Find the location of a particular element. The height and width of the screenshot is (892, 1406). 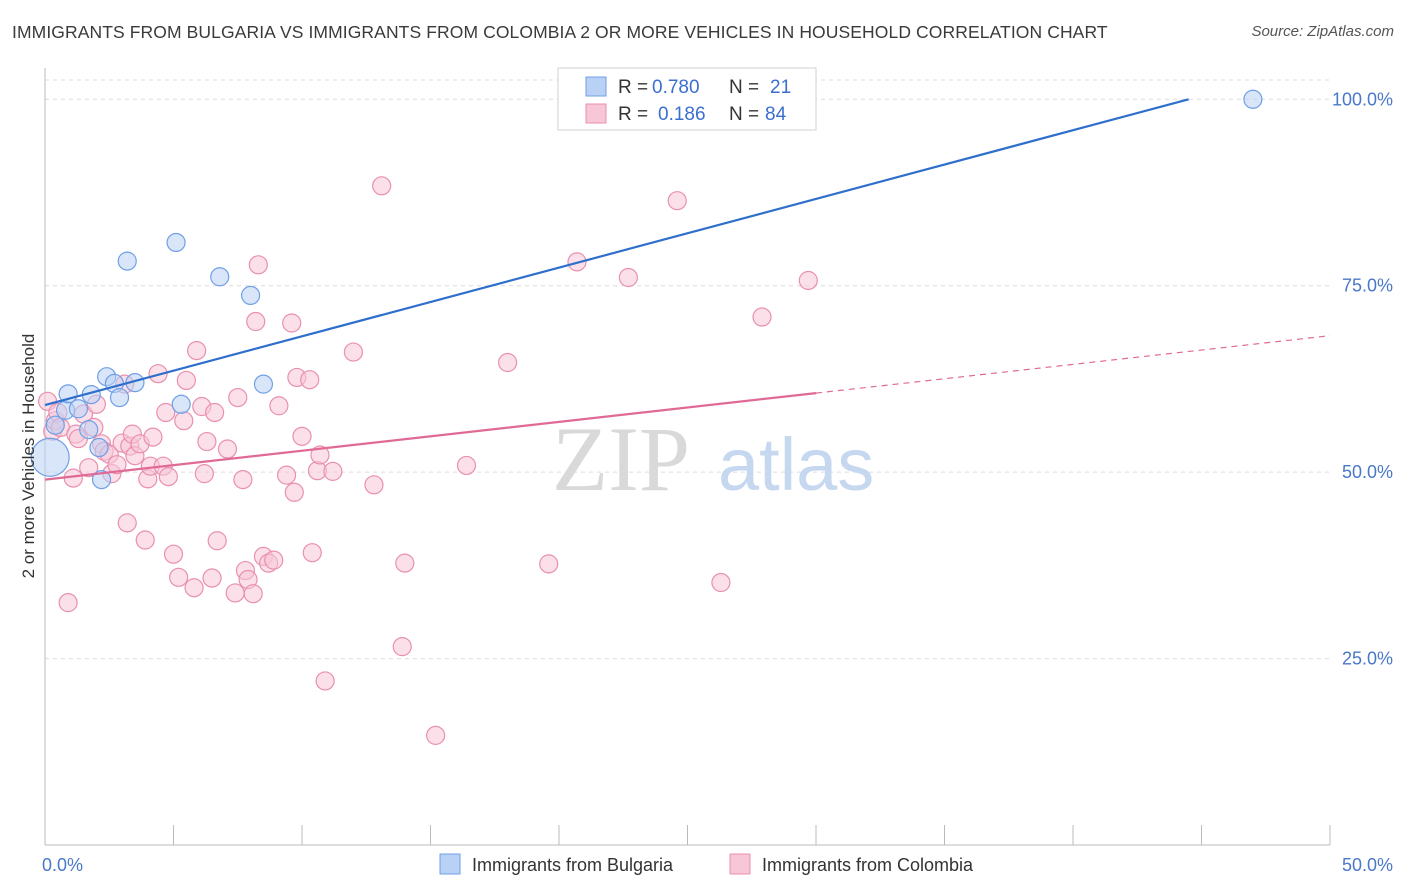

x-tick-labels: 0.0% 50.0% is located at coordinates (717, 865).